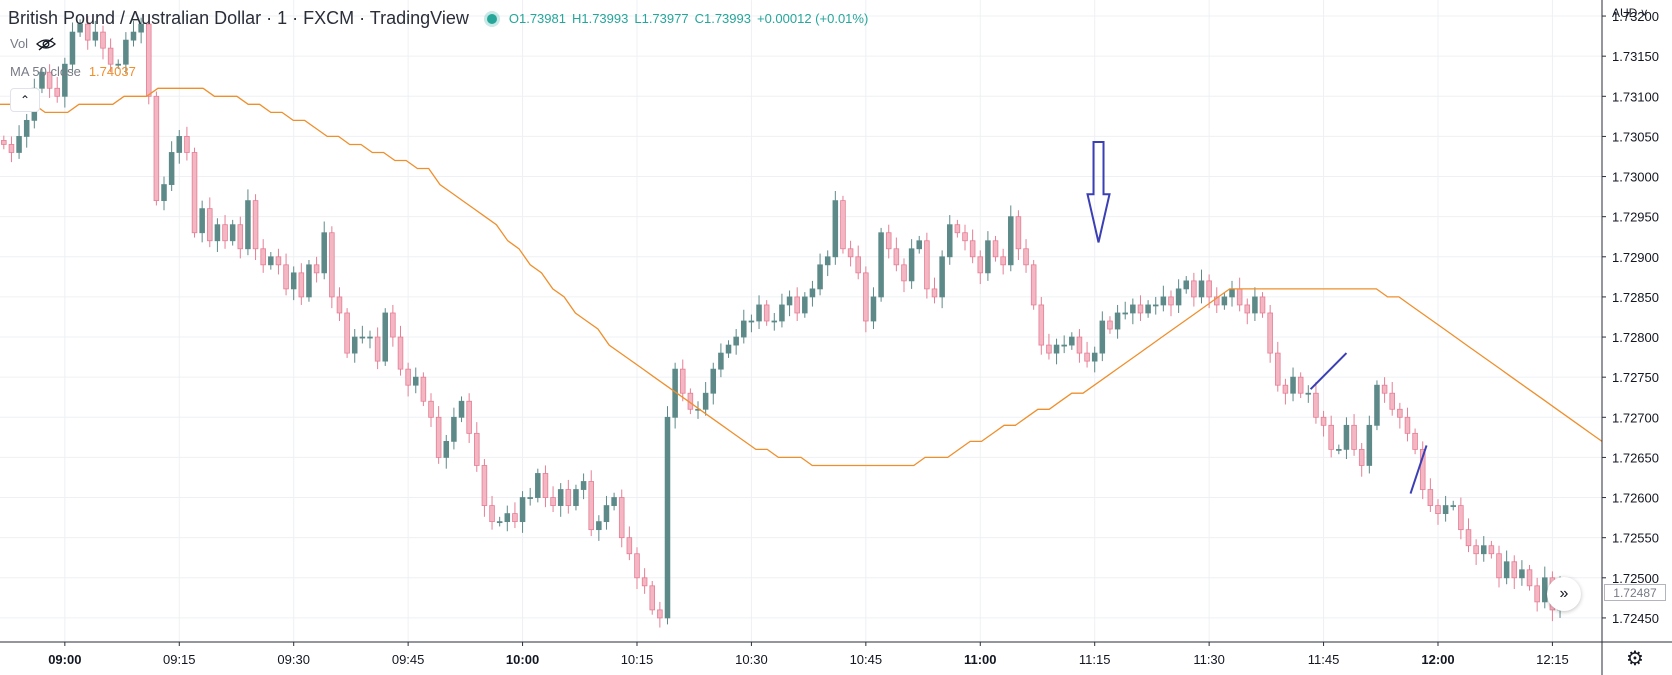 The height and width of the screenshot is (675, 1672). Describe the element at coordinates (1635, 377) in the screenshot. I see `price-tick-label: 1.72750` at that location.